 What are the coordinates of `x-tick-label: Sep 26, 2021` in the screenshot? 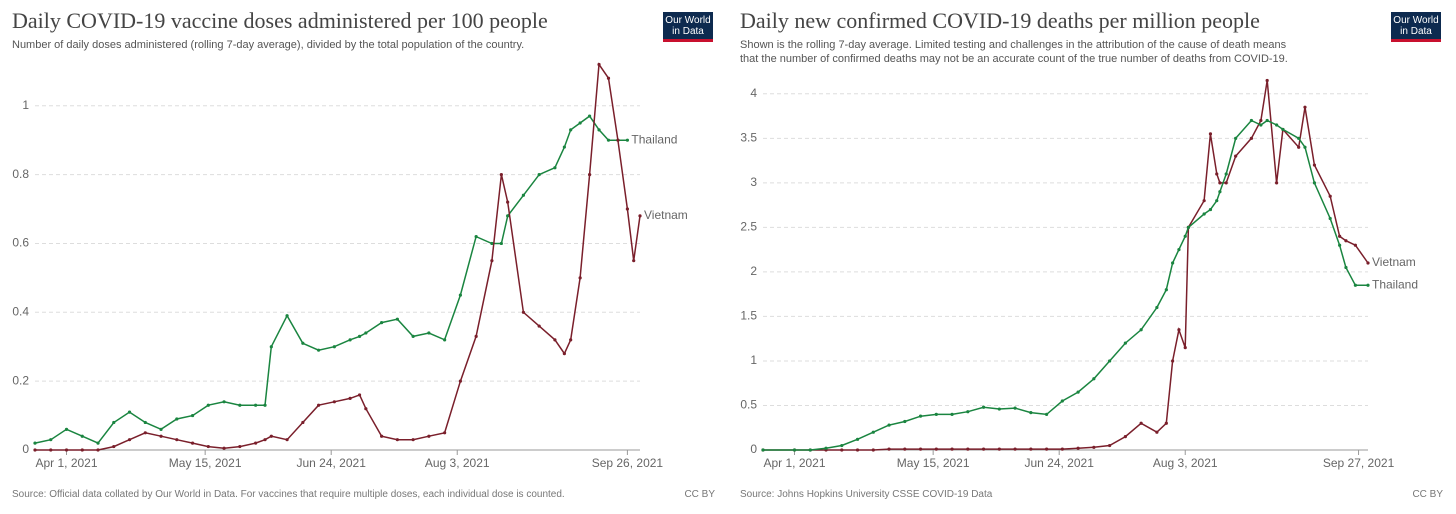 It's located at (628, 463).